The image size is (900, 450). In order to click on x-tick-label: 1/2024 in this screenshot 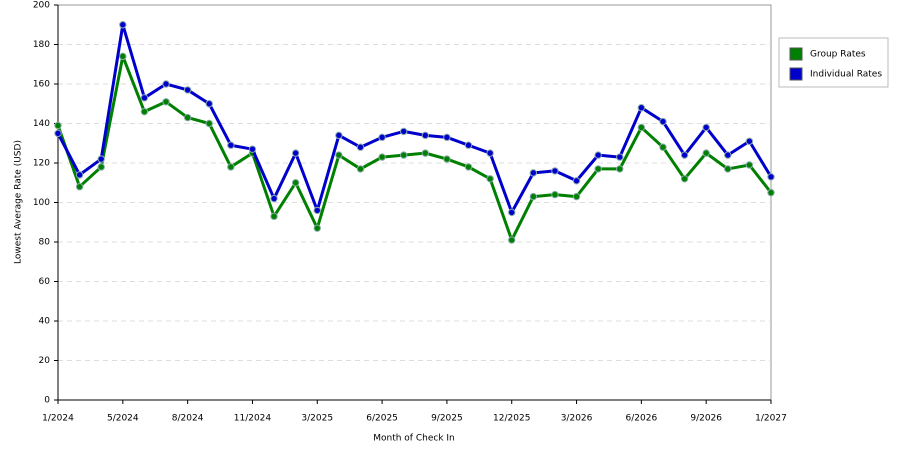, I will do `click(58, 419)`.